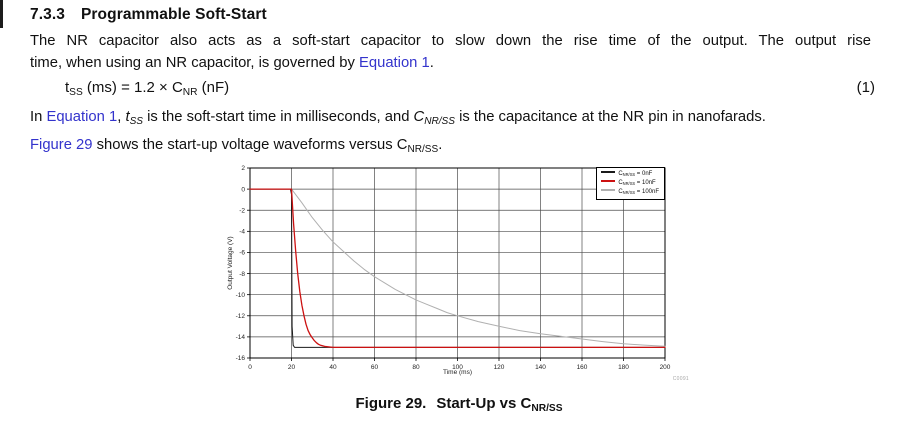  What do you see at coordinates (582, 367) in the screenshot?
I see `x-tick-label: 160` at bounding box center [582, 367].